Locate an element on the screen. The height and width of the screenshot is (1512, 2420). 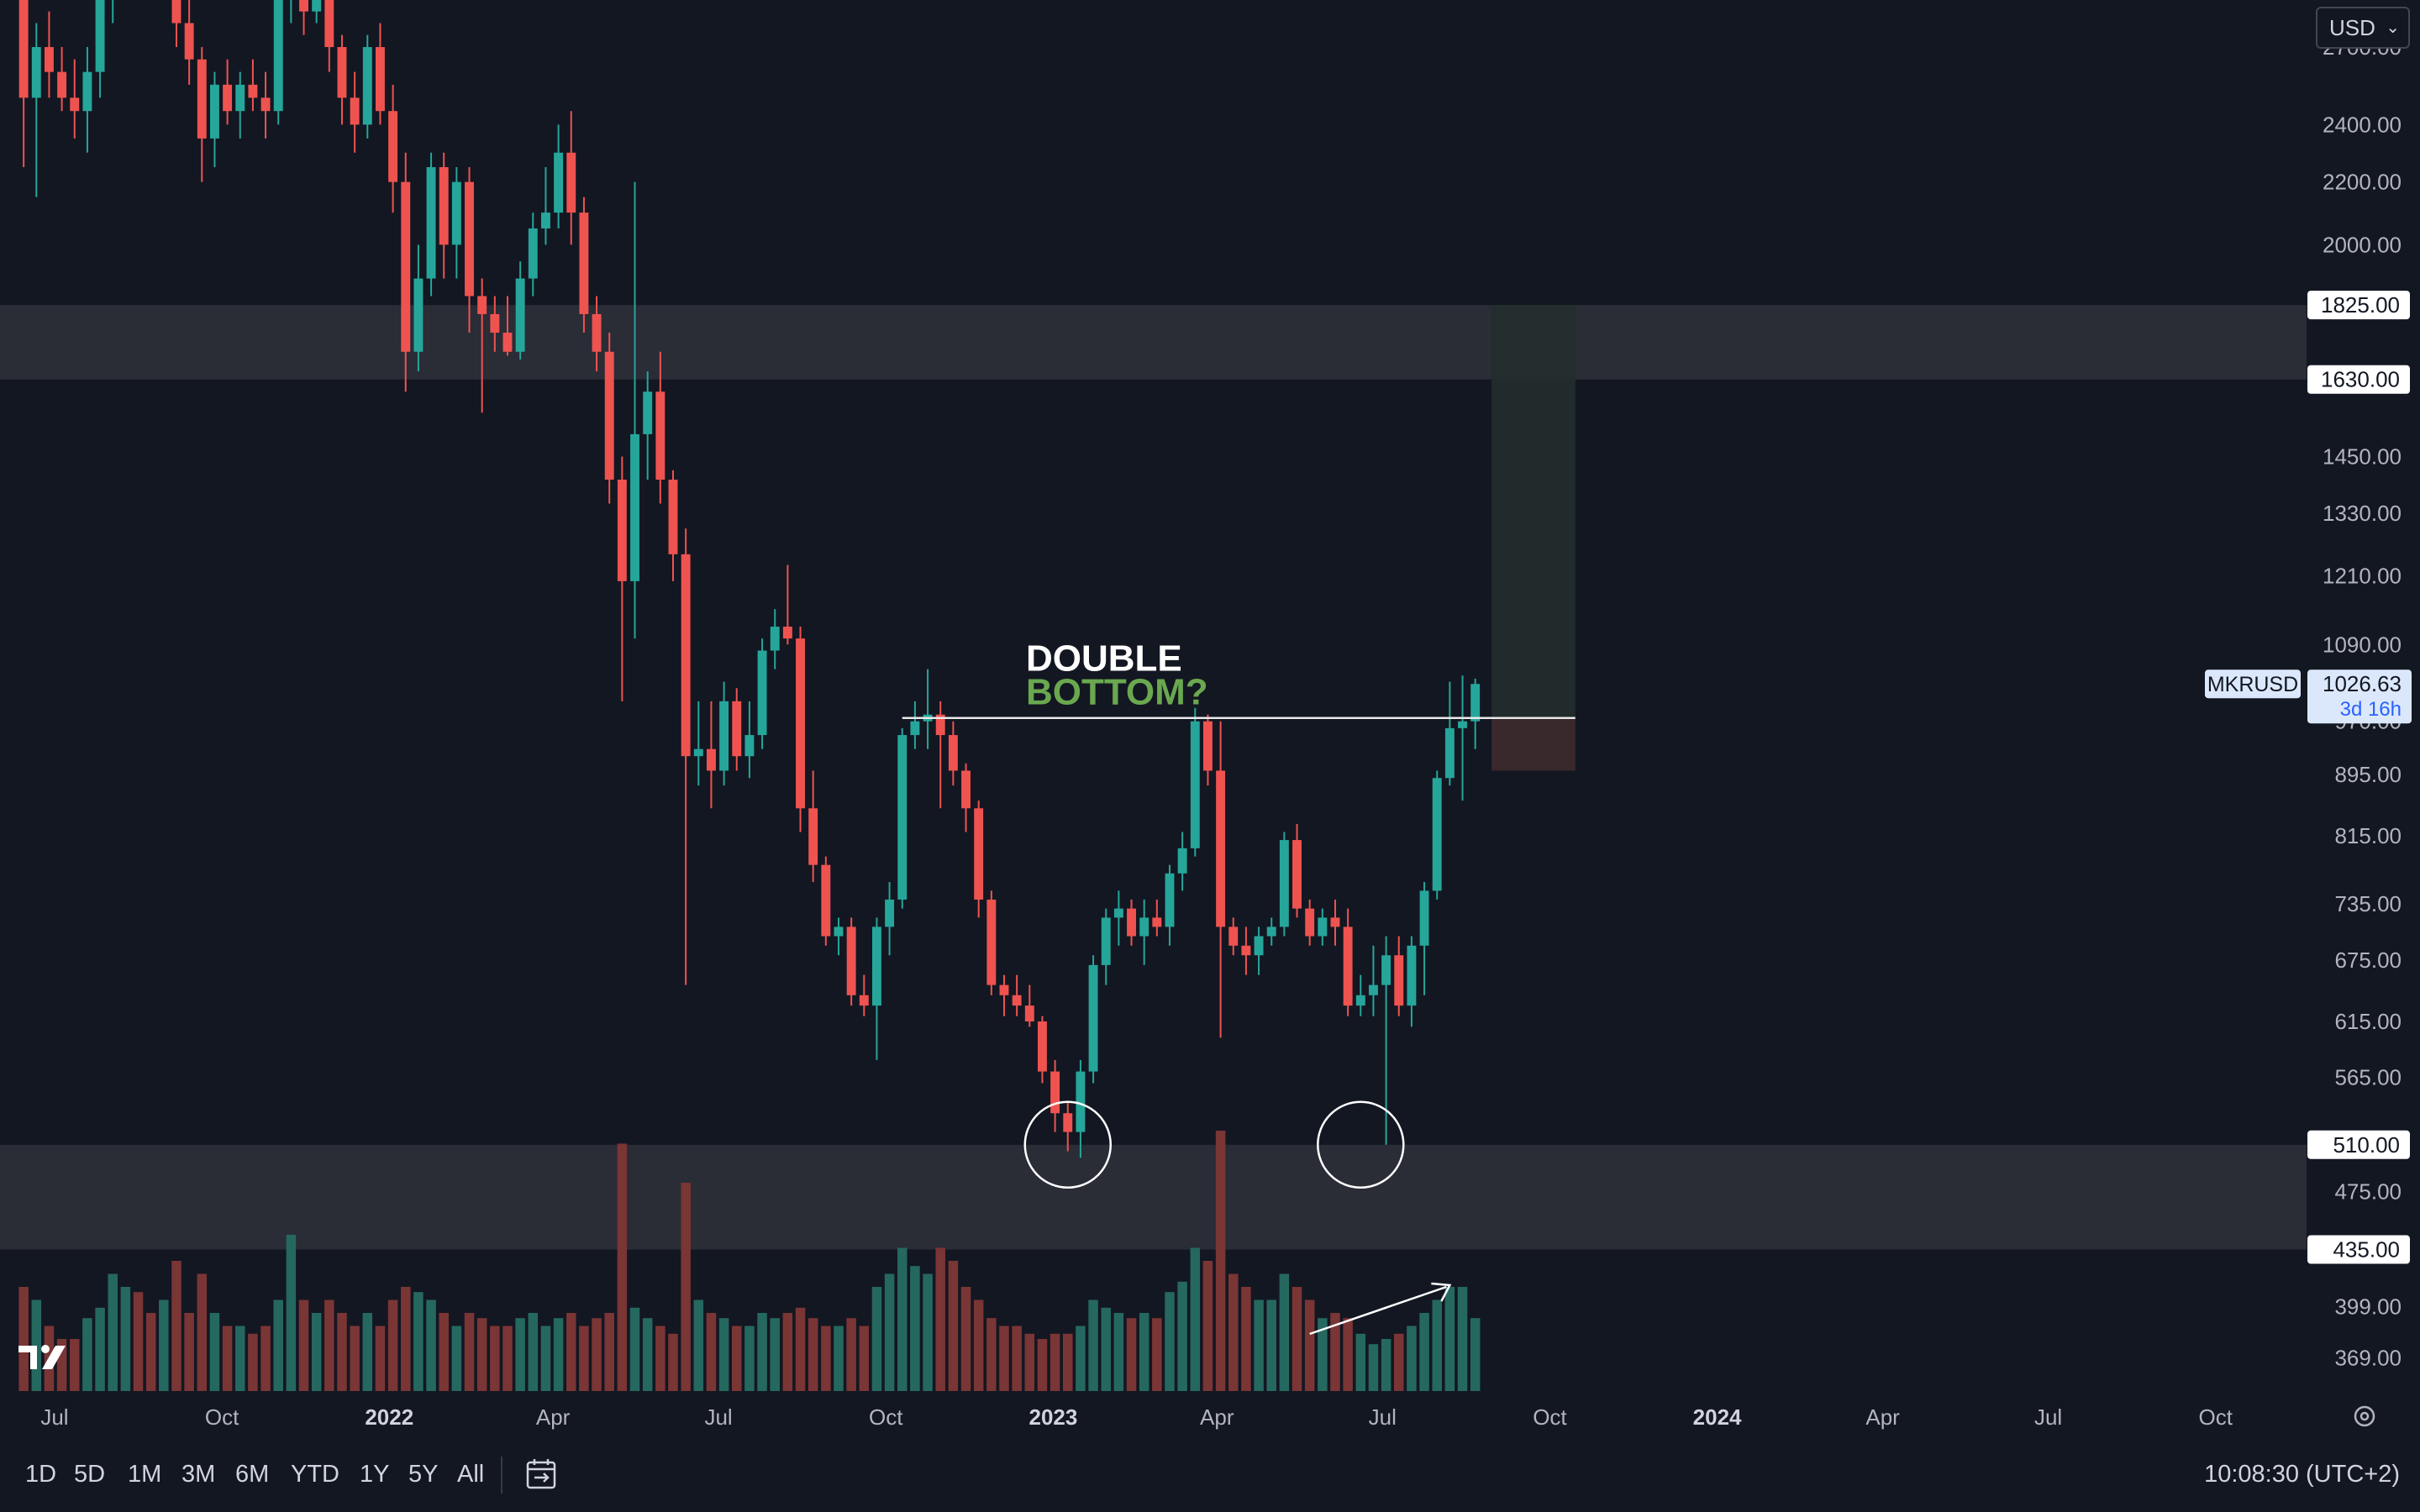
range-5y-button: 5Y is located at coordinates (423, 1474).